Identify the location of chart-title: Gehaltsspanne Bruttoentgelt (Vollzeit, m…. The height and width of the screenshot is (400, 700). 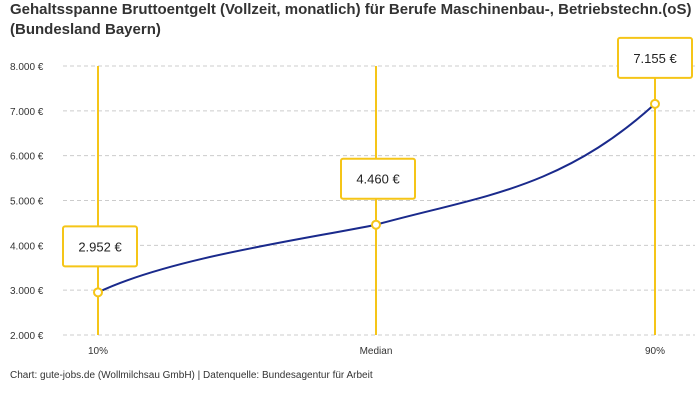
(351, 19).